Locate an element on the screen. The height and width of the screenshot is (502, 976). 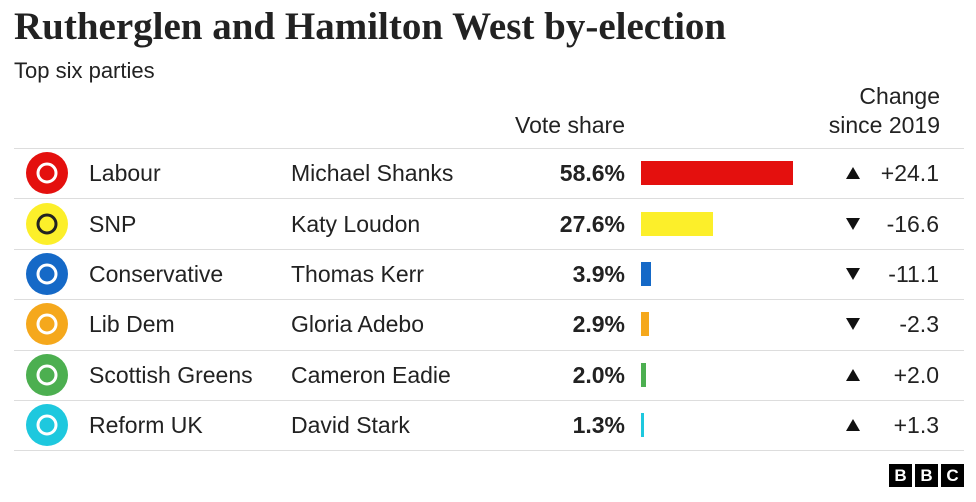
party-name: Conservative is located at coordinates (156, 274).